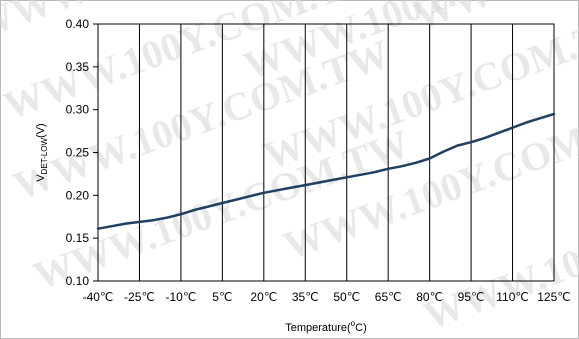 The image size is (579, 339). What do you see at coordinates (98, 297) in the screenshot?
I see `x-tick-label: -40℃` at bounding box center [98, 297].